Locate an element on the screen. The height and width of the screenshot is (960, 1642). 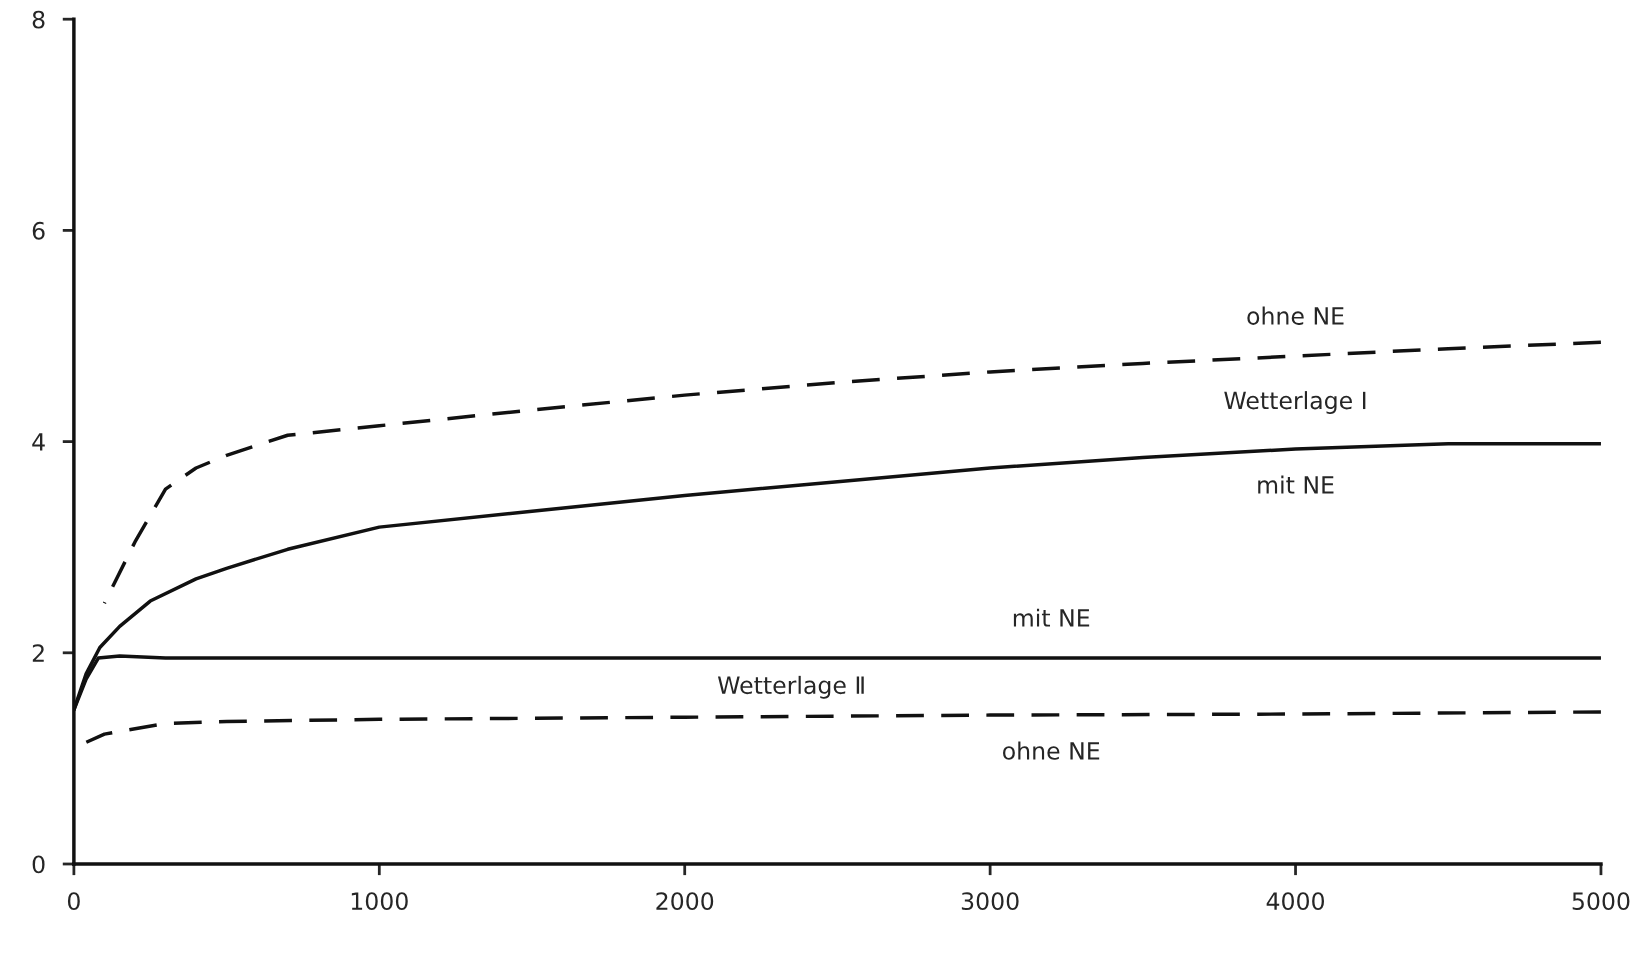
x-tick-label: 1000 is located at coordinates (379, 901).